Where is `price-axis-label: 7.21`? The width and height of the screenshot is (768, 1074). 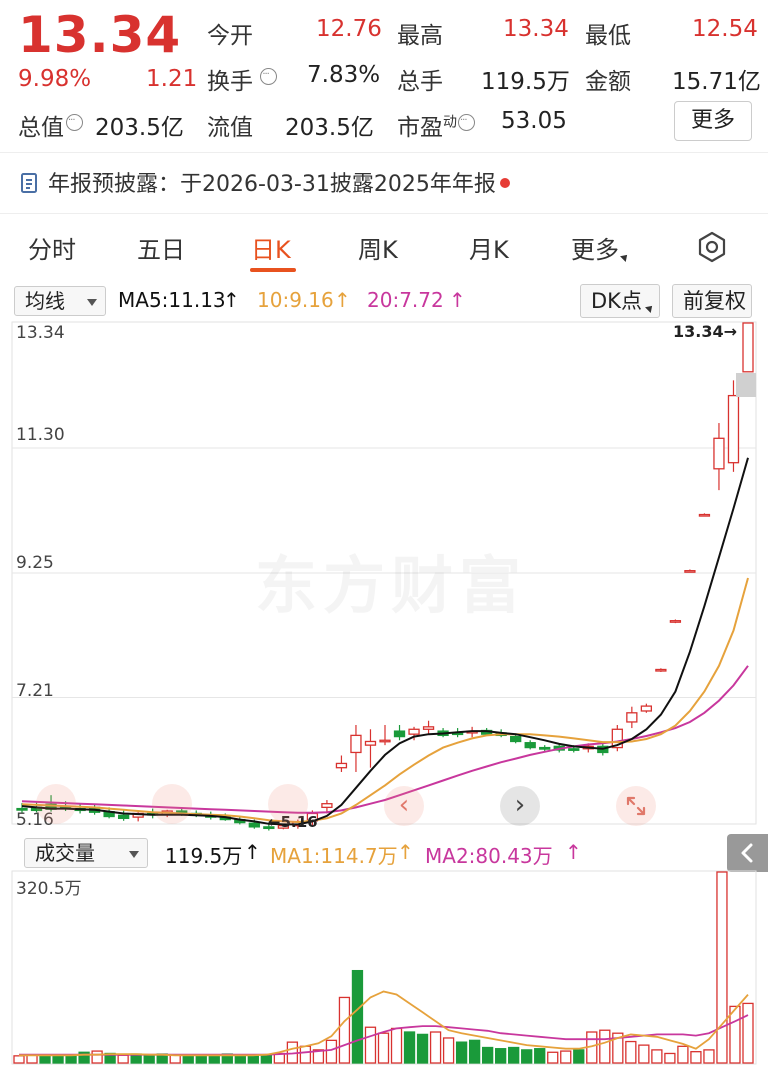 price-axis-label: 7.21 is located at coordinates (35, 691).